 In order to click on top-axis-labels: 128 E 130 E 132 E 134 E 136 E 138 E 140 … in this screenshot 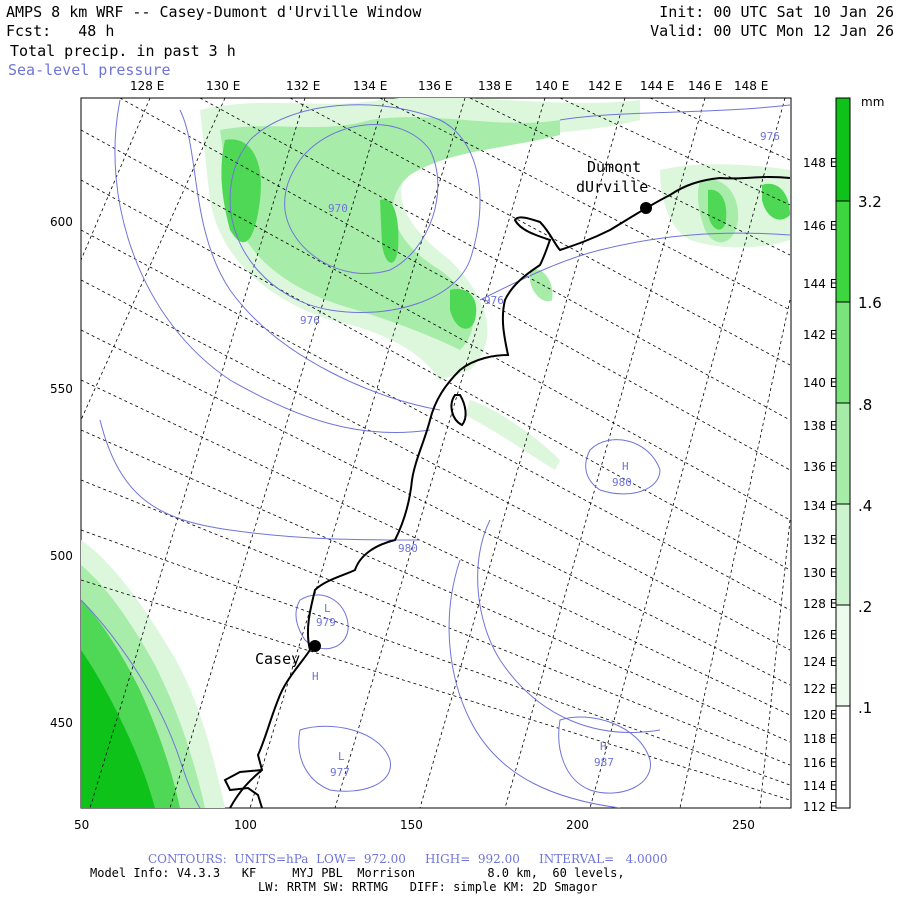, I will do `click(449, 86)`.